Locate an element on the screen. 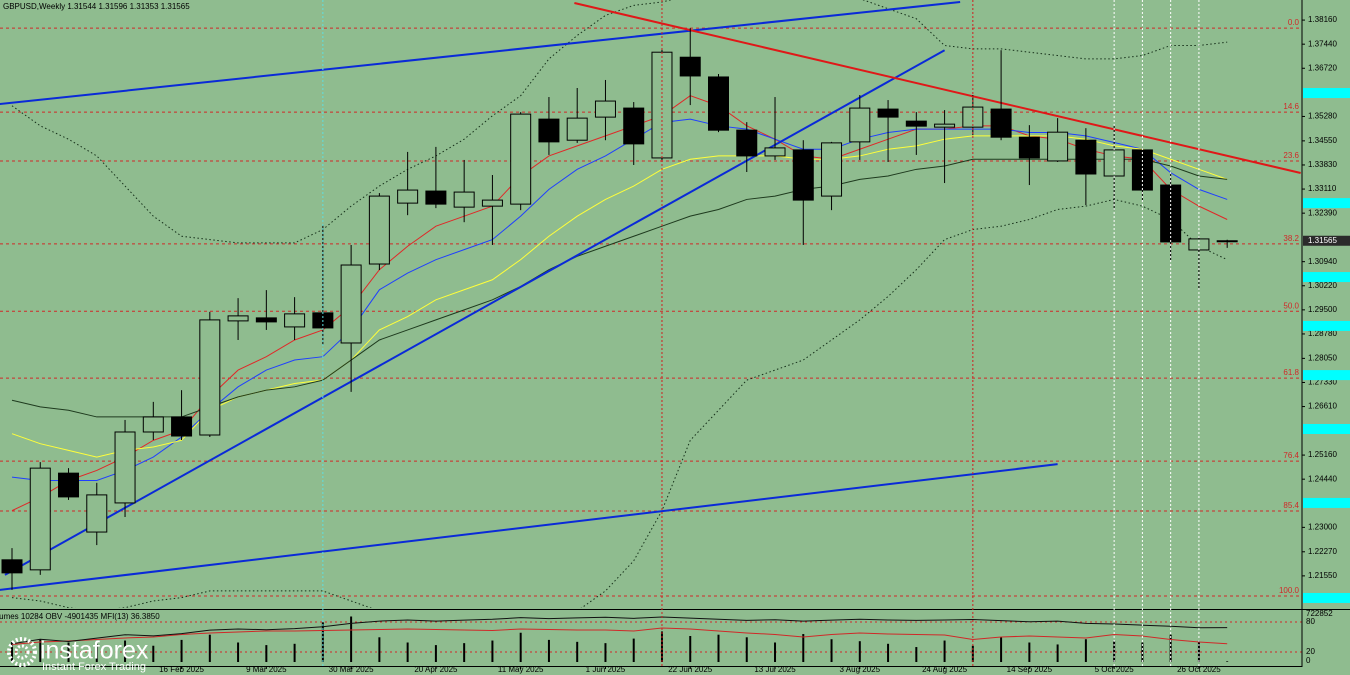 The image size is (1350, 675). fib-label: 85.4 is located at coordinates (1291, 505).